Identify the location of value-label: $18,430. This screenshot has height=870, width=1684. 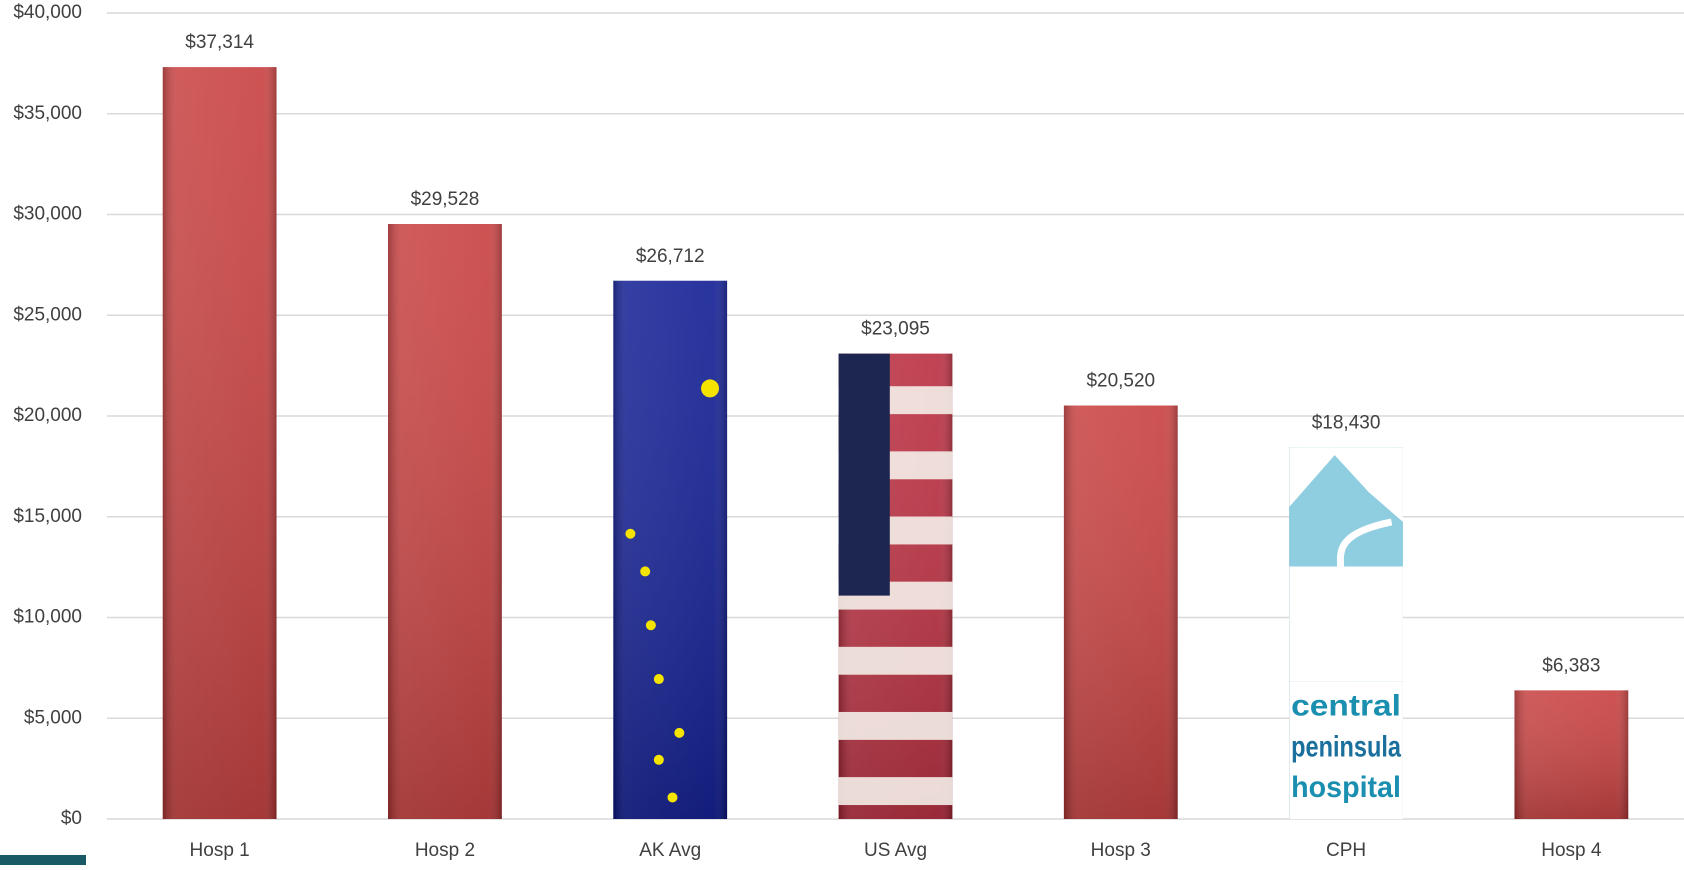
(1346, 423).